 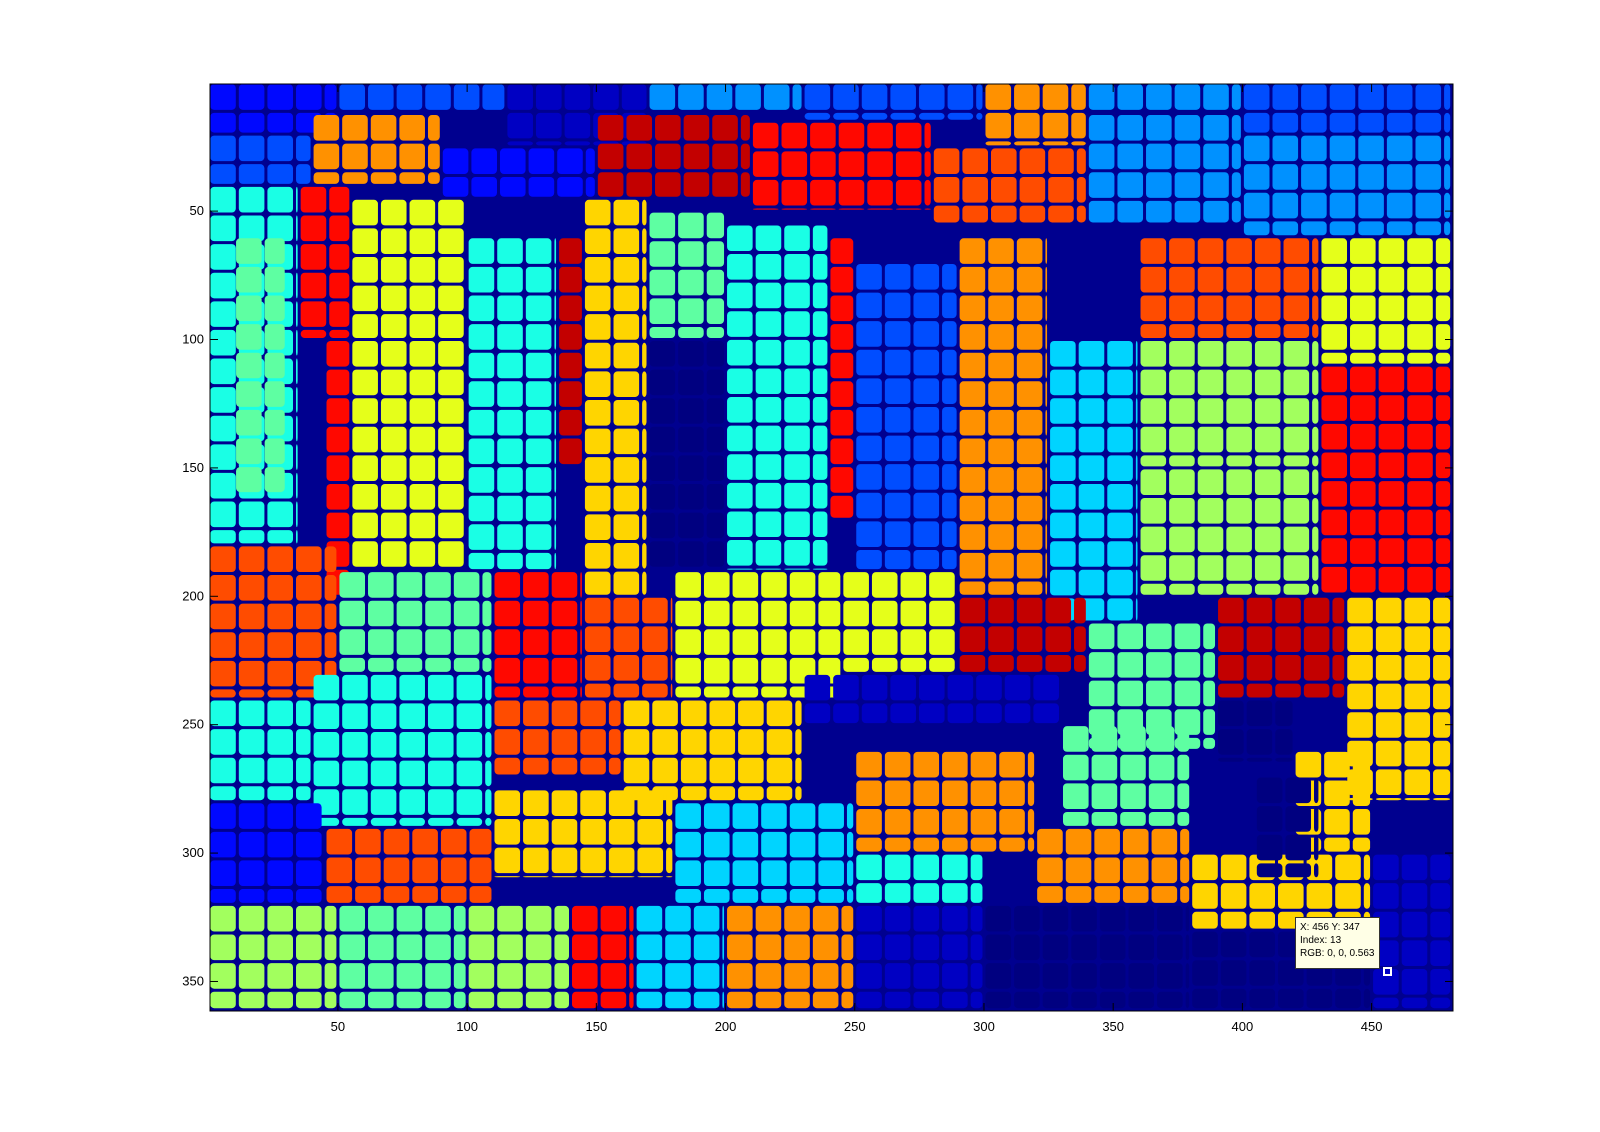 What do you see at coordinates (1387, 971) in the screenshot?
I see `data-tip-marker` at bounding box center [1387, 971].